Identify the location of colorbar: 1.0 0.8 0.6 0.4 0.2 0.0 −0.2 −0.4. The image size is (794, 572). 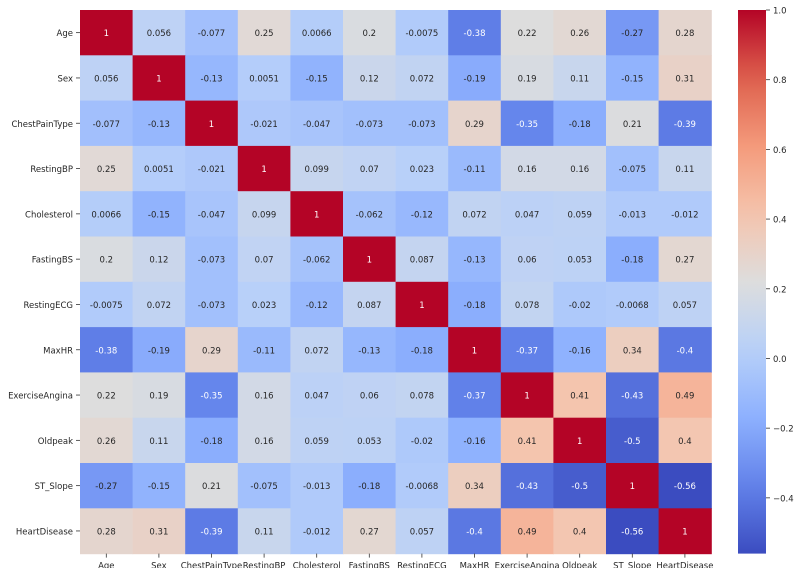
(766, 280).